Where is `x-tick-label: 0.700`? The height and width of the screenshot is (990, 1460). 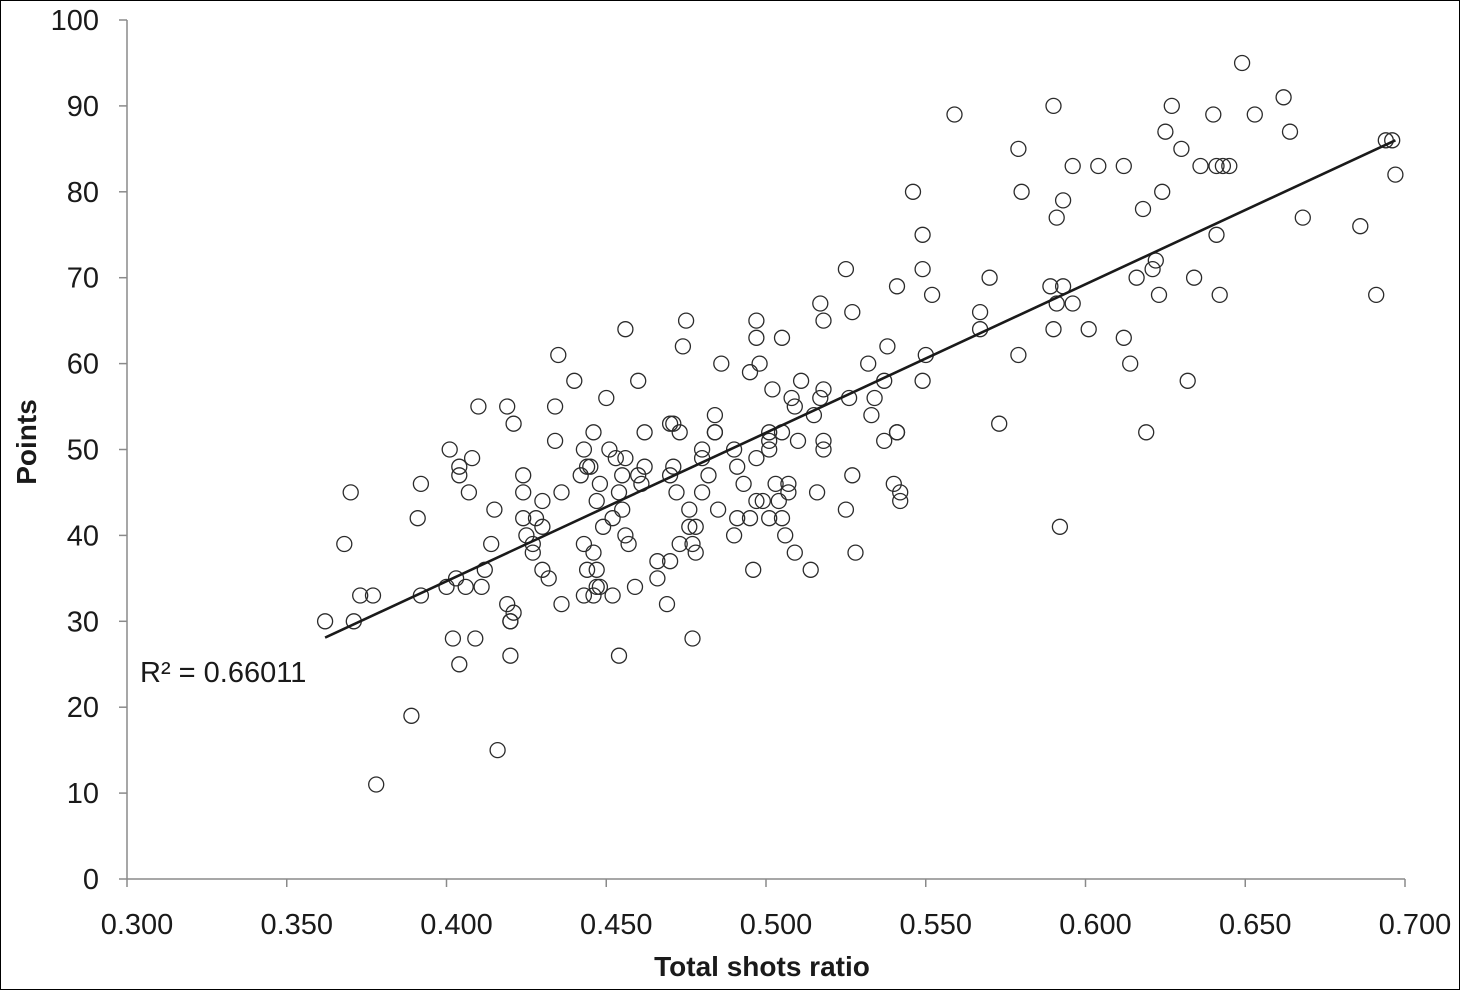
x-tick-label: 0.700 is located at coordinates (1415, 925).